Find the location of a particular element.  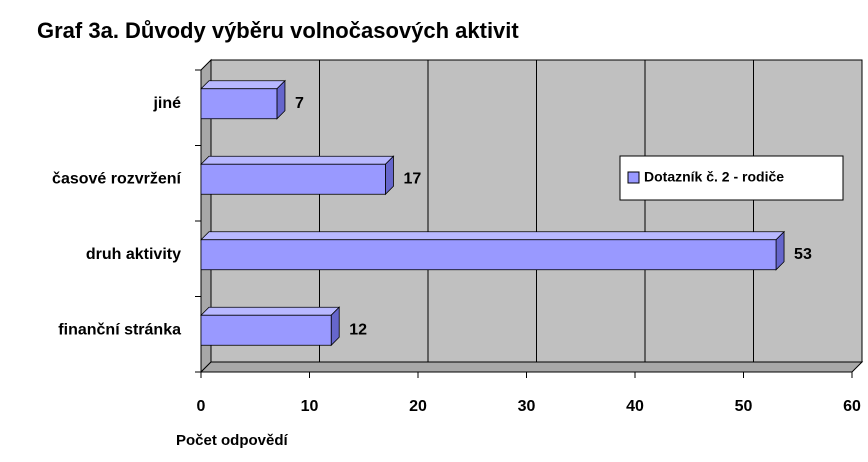

y-tick-label: jiné is located at coordinates (166, 103).